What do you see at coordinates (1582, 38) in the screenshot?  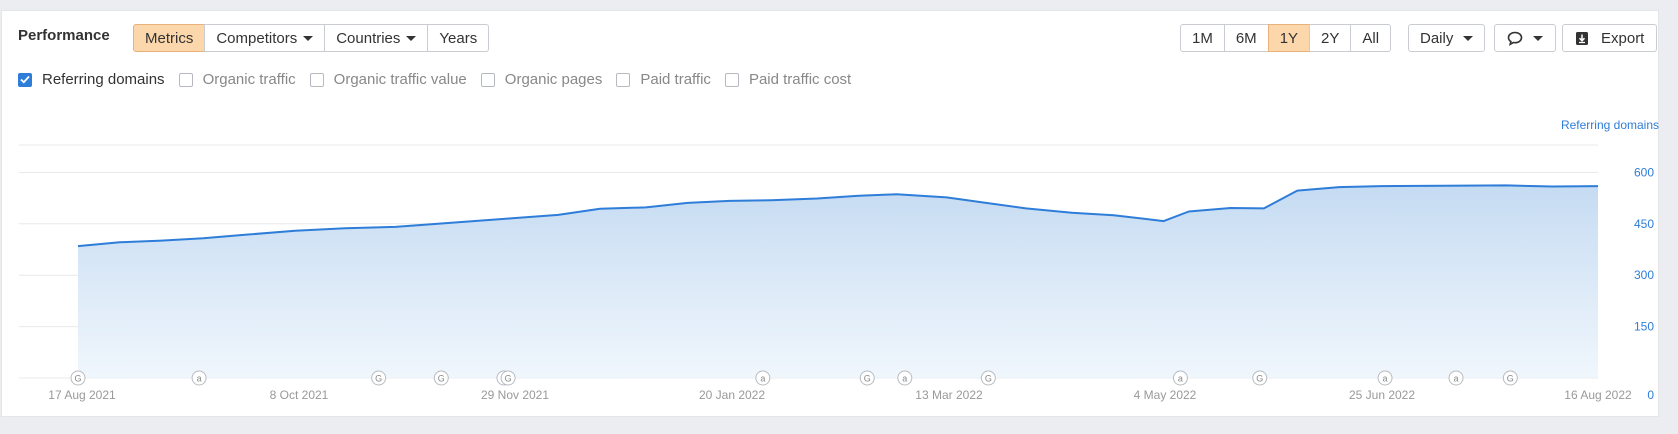 I see `download-icon` at bounding box center [1582, 38].